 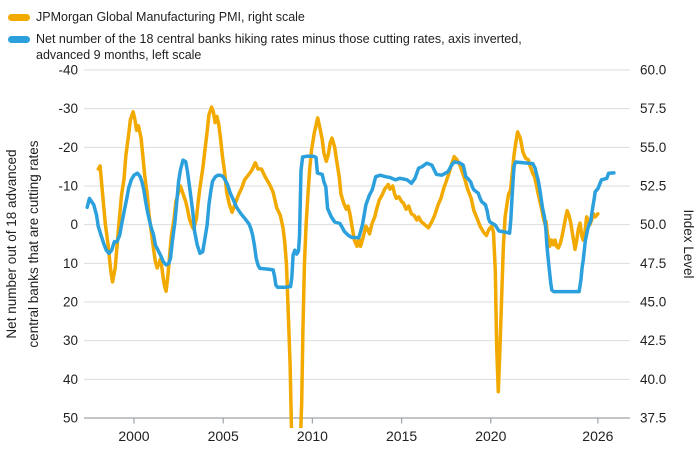 What do you see at coordinates (653, 147) in the screenshot?
I see `right-axis-tick-label: 55.0` at bounding box center [653, 147].